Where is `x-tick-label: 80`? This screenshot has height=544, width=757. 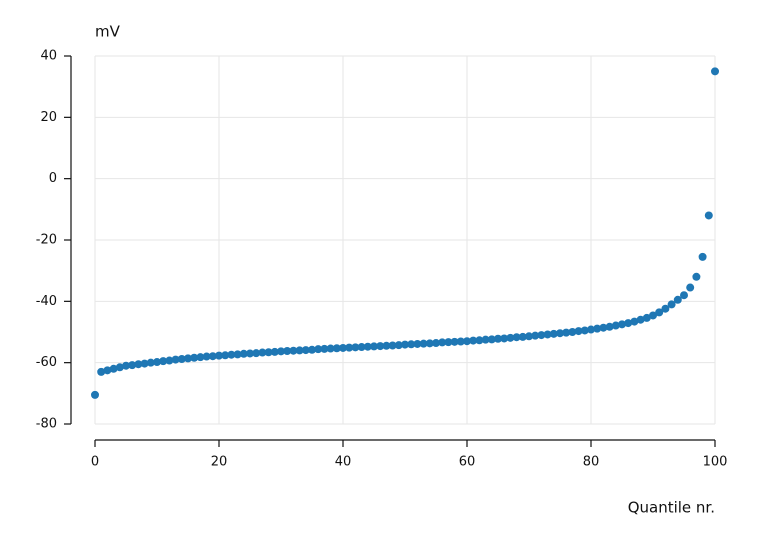
x-tick-label: 80 is located at coordinates (591, 462).